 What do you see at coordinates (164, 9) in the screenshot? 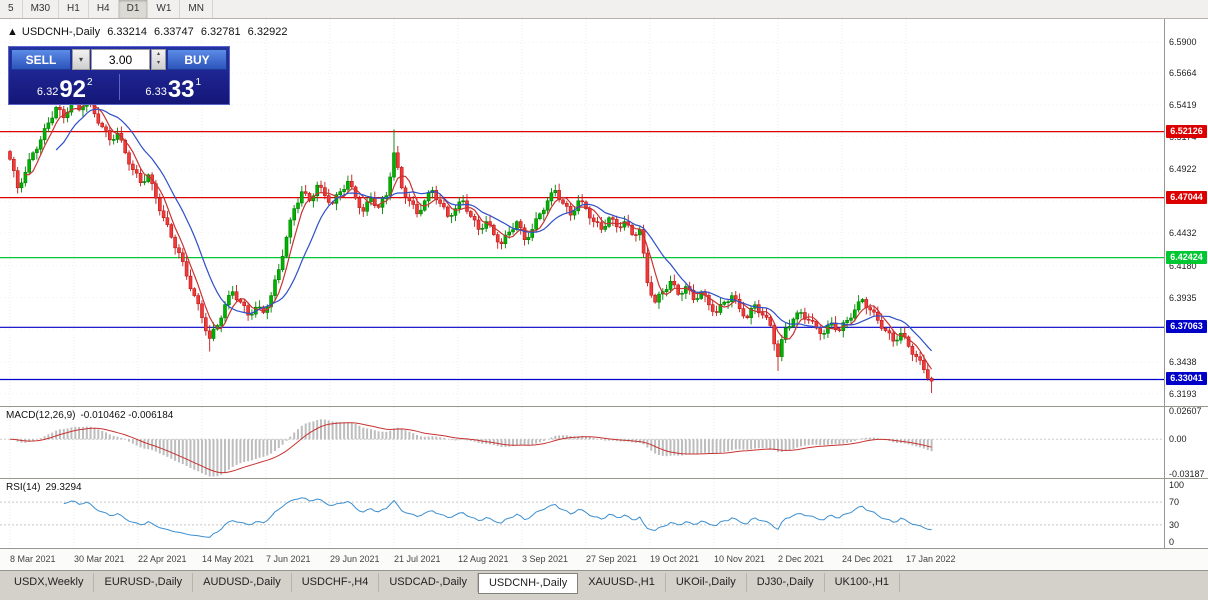
I see `timeframe-button-w1: W1` at bounding box center [164, 9].